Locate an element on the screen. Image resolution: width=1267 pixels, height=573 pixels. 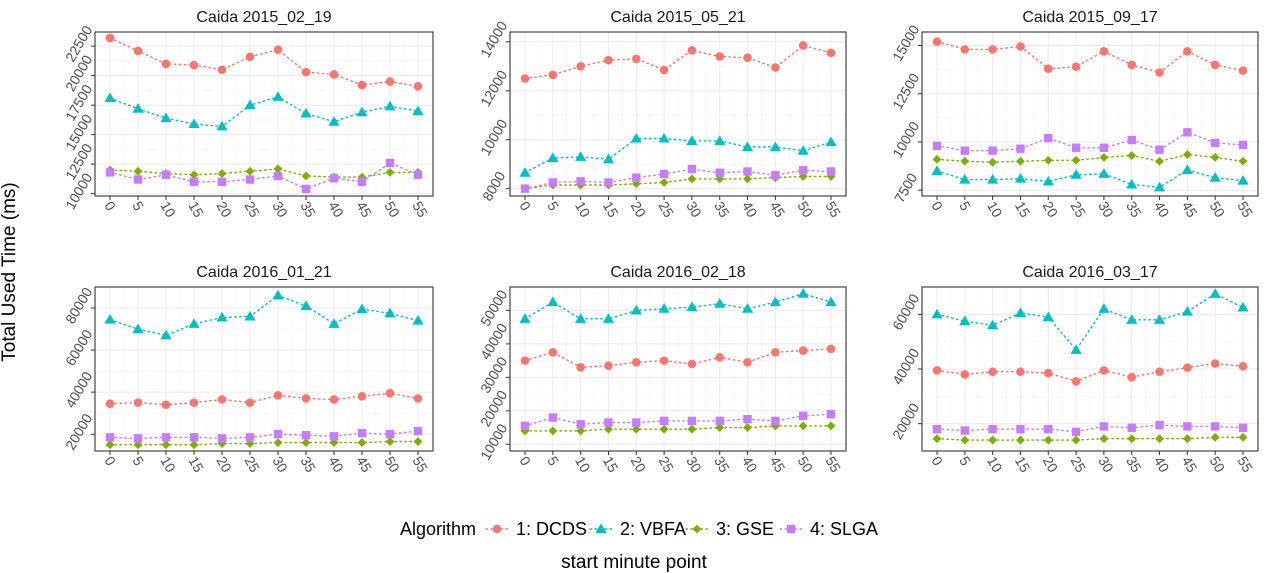
series-line-2-vbfa is located at coordinates (678, 306).